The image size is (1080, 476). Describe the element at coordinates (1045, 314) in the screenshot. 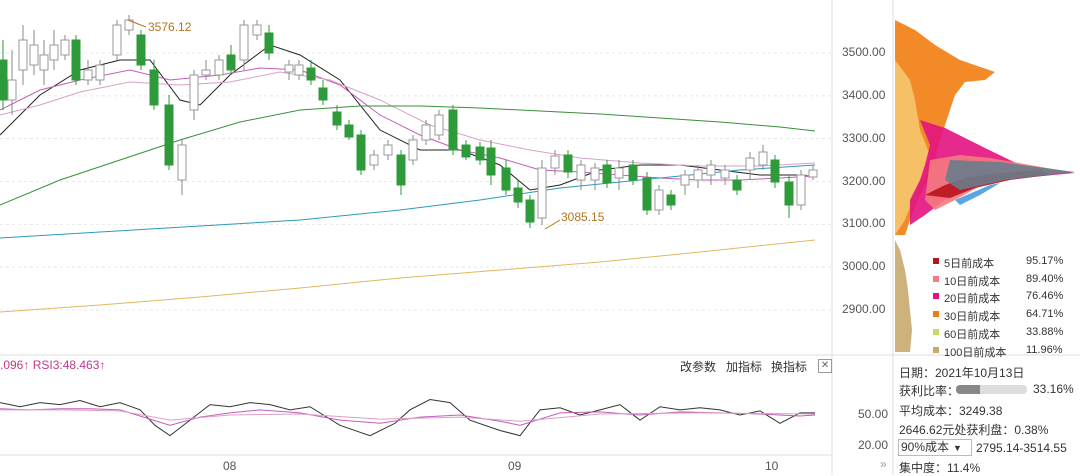

I see `legend-pct: 64.71%` at that location.